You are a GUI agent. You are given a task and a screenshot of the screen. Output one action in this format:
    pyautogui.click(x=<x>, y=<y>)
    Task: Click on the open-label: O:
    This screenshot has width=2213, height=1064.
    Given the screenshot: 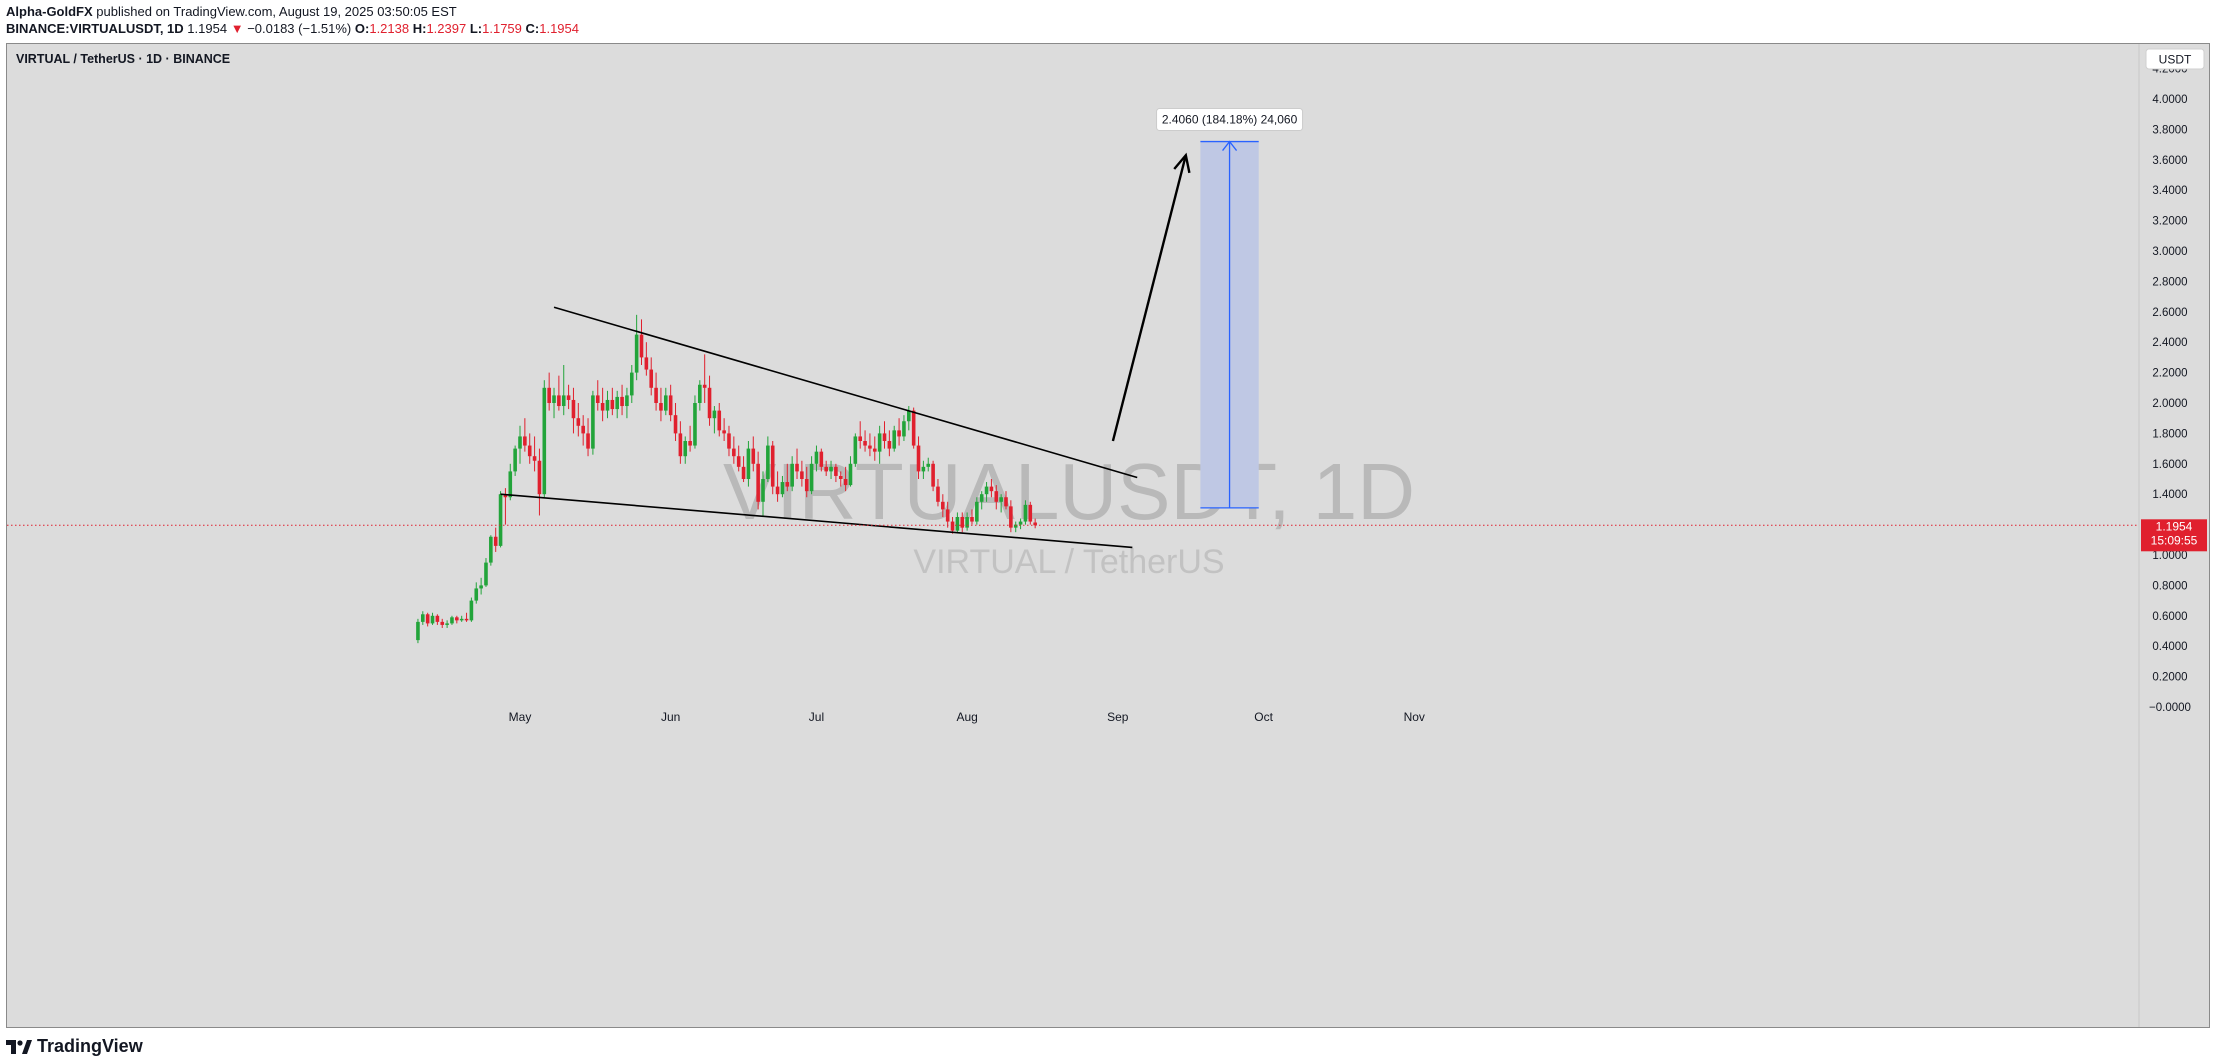 What is the action you would take?
    pyautogui.click(x=362, y=28)
    